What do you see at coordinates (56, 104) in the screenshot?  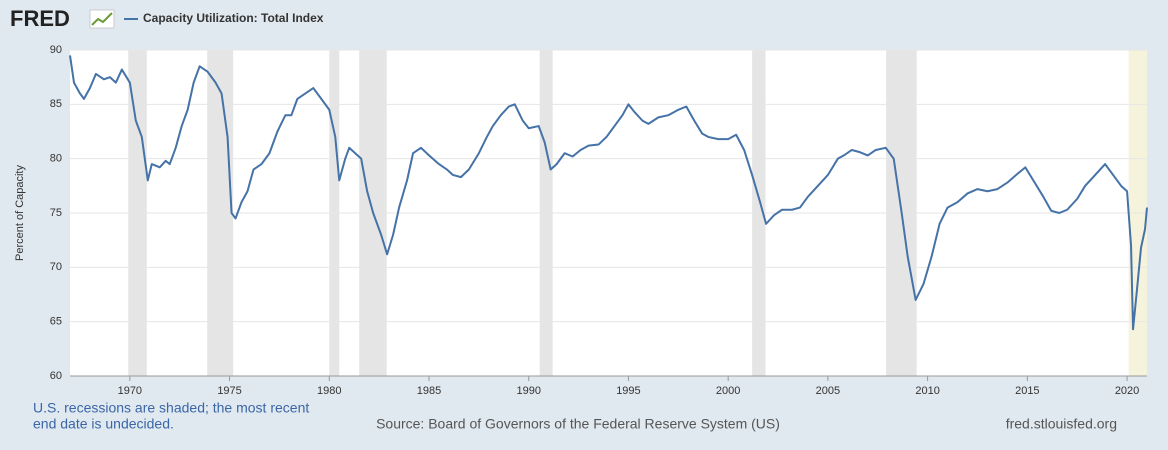 I see `y-tick-label: 85` at bounding box center [56, 104].